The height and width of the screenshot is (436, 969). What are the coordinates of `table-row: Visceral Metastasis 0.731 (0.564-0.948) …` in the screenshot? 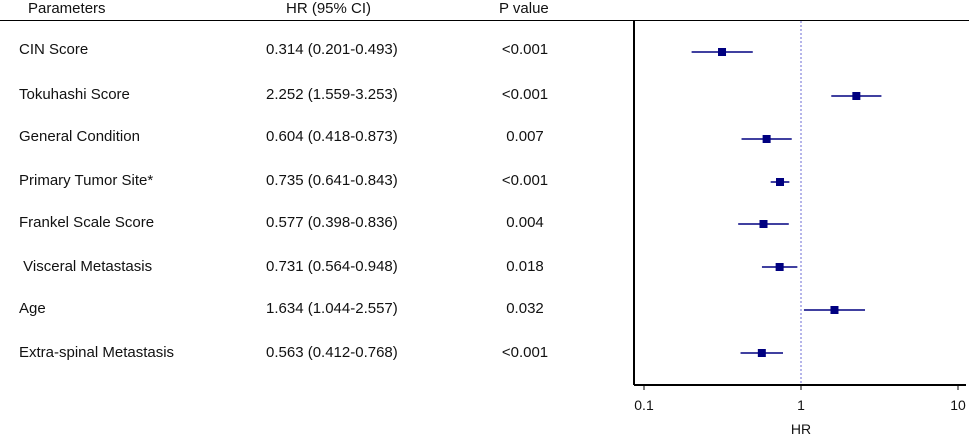 It's located at (310, 267).